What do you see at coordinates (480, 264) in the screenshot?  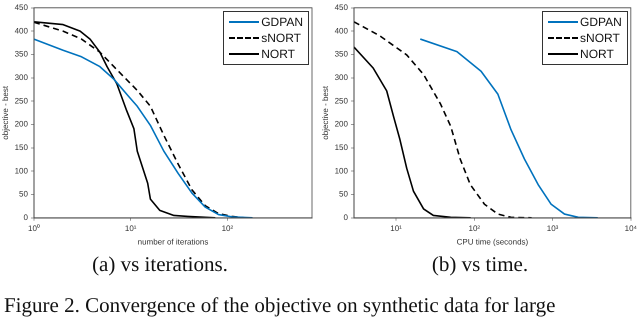 I see `text: (b) vs time.` at bounding box center [480, 264].